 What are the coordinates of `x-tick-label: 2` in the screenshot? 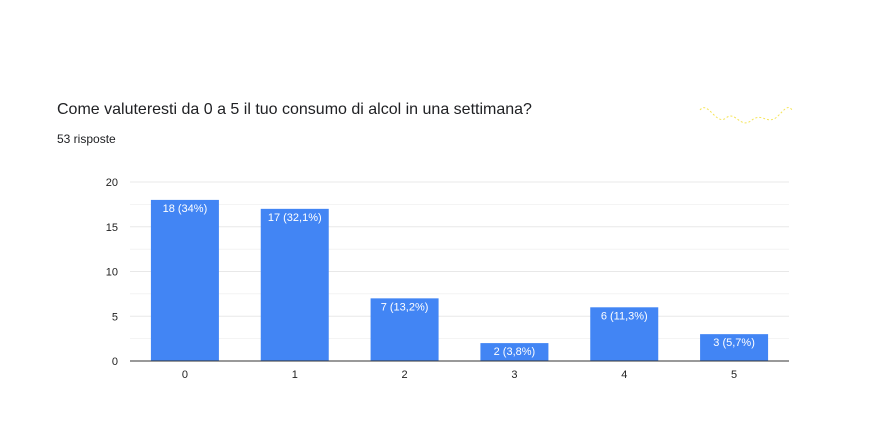 It's located at (405, 375).